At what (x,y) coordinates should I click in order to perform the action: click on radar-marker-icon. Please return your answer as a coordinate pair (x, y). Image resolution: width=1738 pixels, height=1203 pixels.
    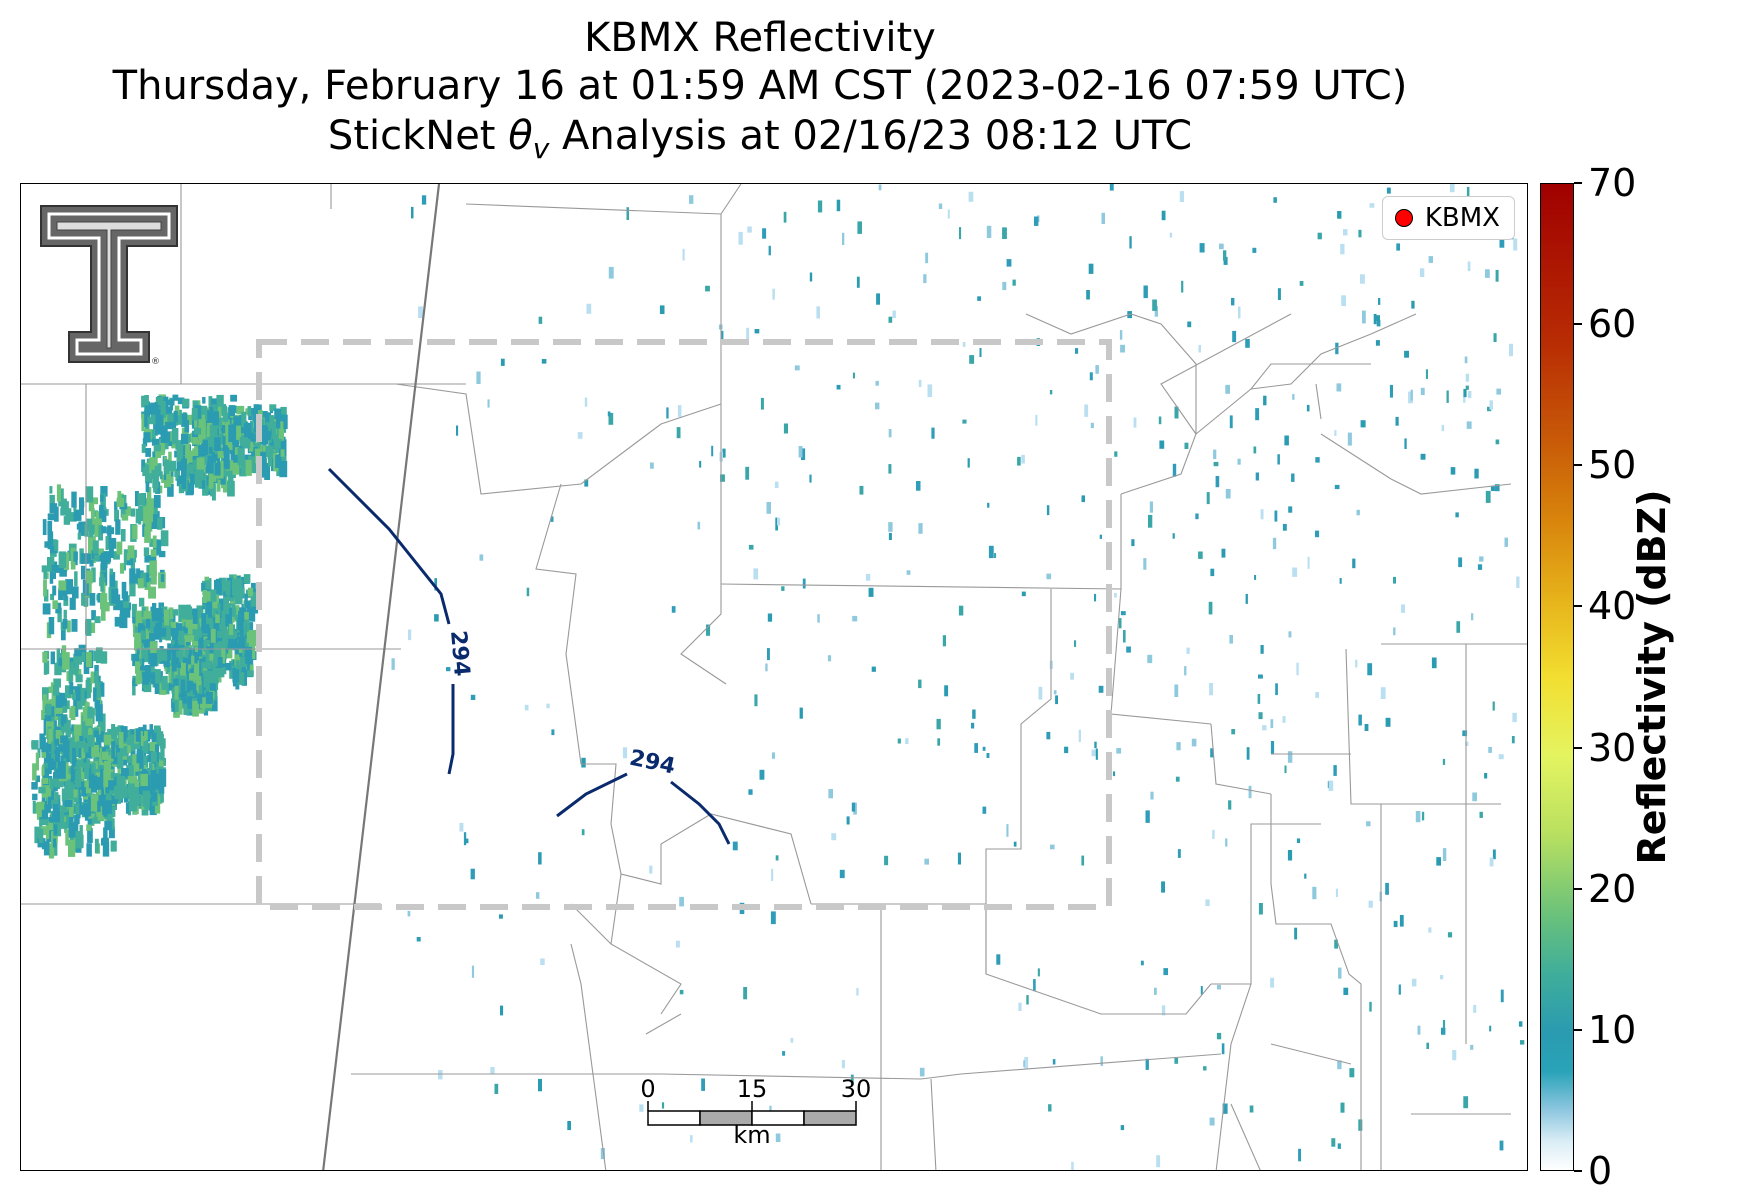
    Looking at the image, I should click on (1403, 218).